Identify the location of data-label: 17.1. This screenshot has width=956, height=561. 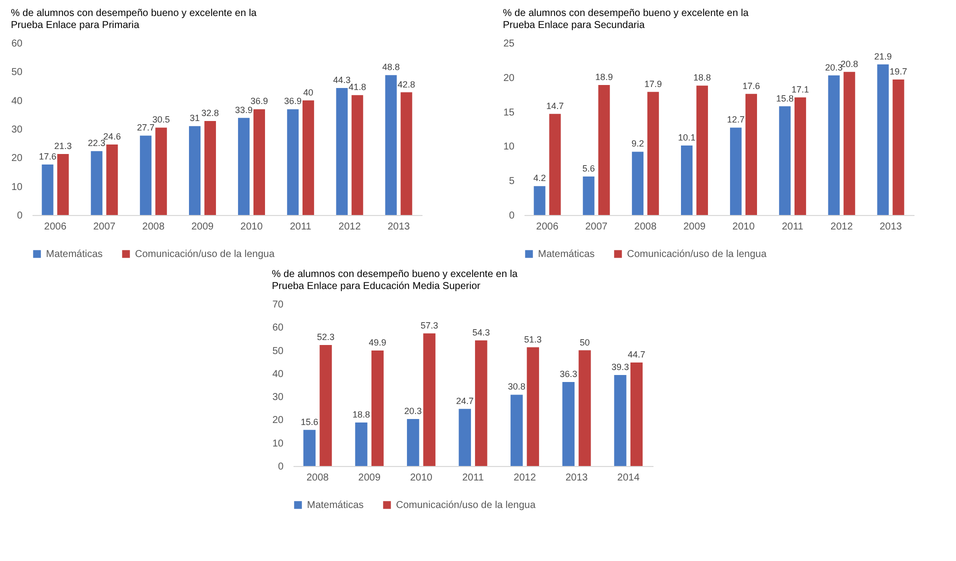
(801, 89).